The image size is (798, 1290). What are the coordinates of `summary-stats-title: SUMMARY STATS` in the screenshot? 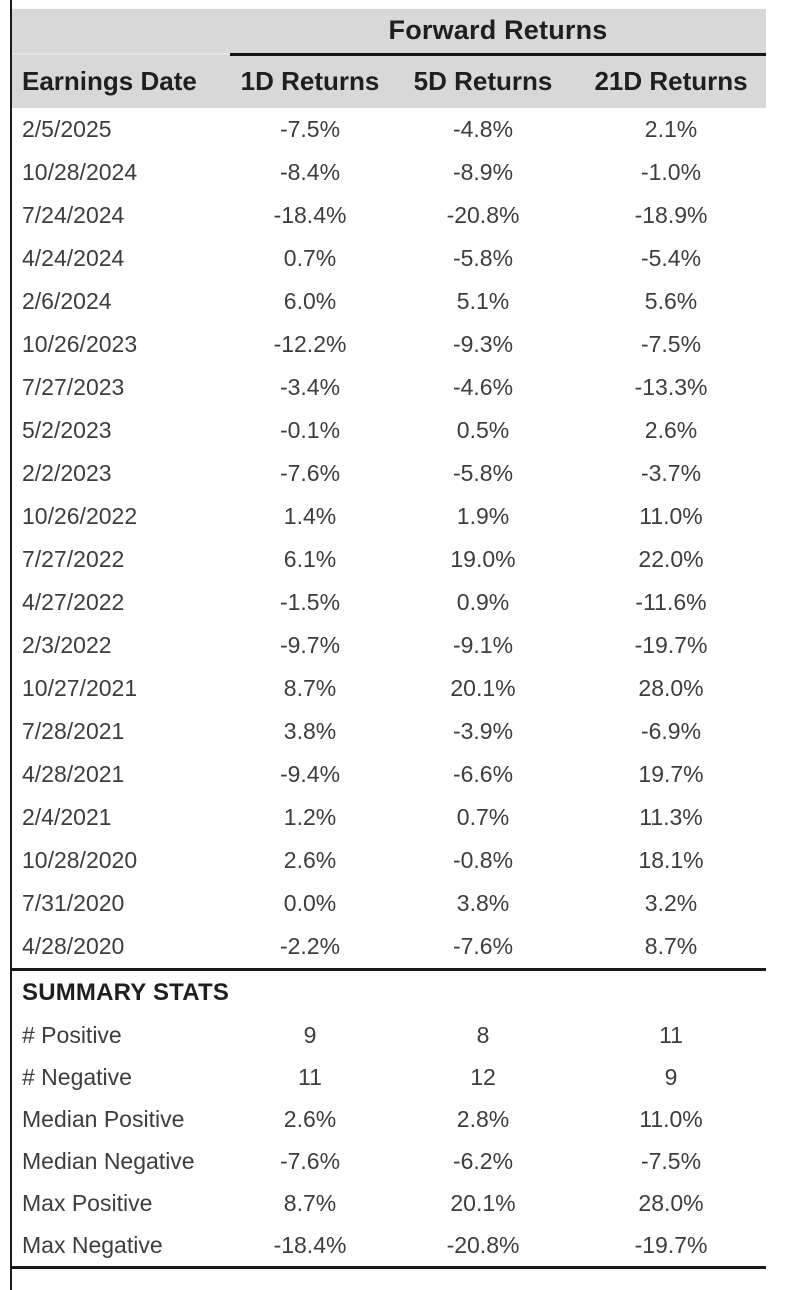 It's located at (389, 991).